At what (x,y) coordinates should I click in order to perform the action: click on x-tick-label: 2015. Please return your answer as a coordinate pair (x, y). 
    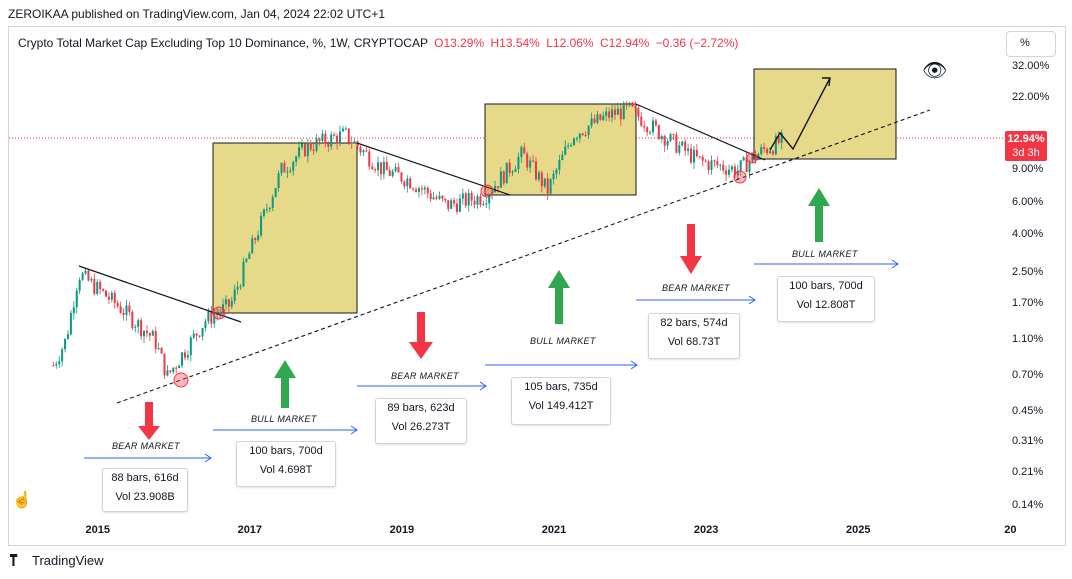
    Looking at the image, I should click on (97, 530).